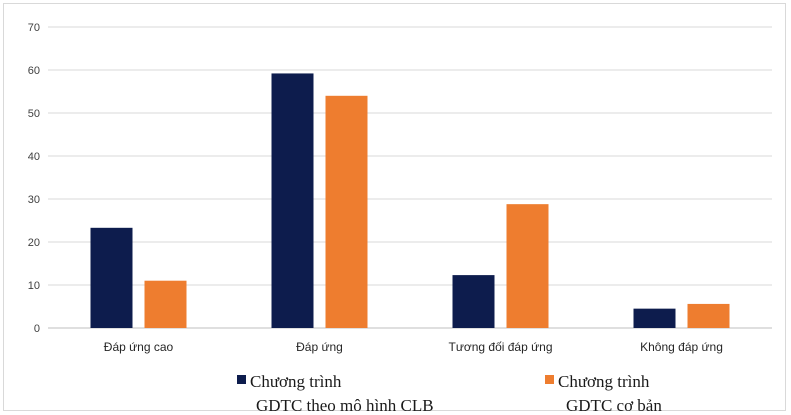 The width and height of the screenshot is (791, 415). I want to click on x-category-label: Đáp ứng, so click(319, 347).